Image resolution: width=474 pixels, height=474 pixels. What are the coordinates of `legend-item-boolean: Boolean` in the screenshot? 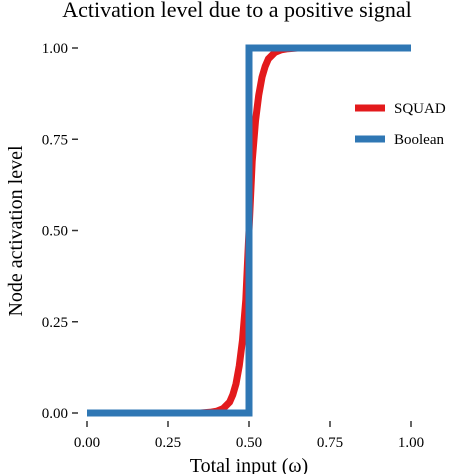 It's located at (399, 140).